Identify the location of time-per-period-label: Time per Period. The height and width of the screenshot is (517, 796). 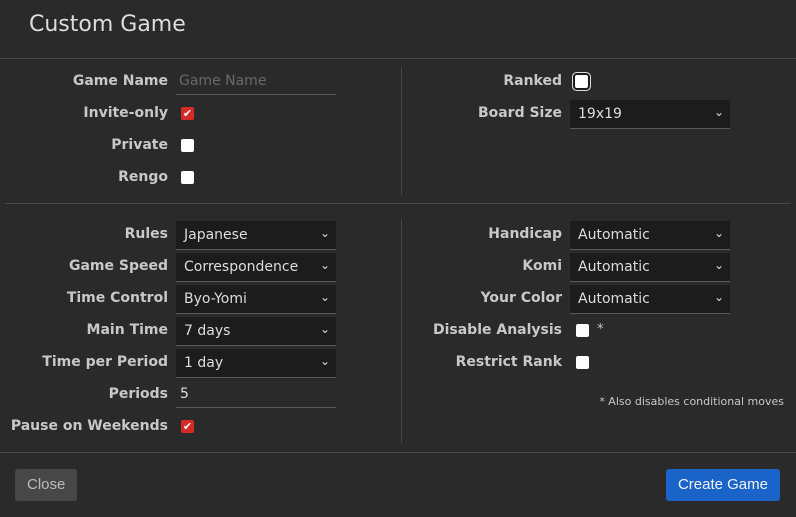
(105, 362).